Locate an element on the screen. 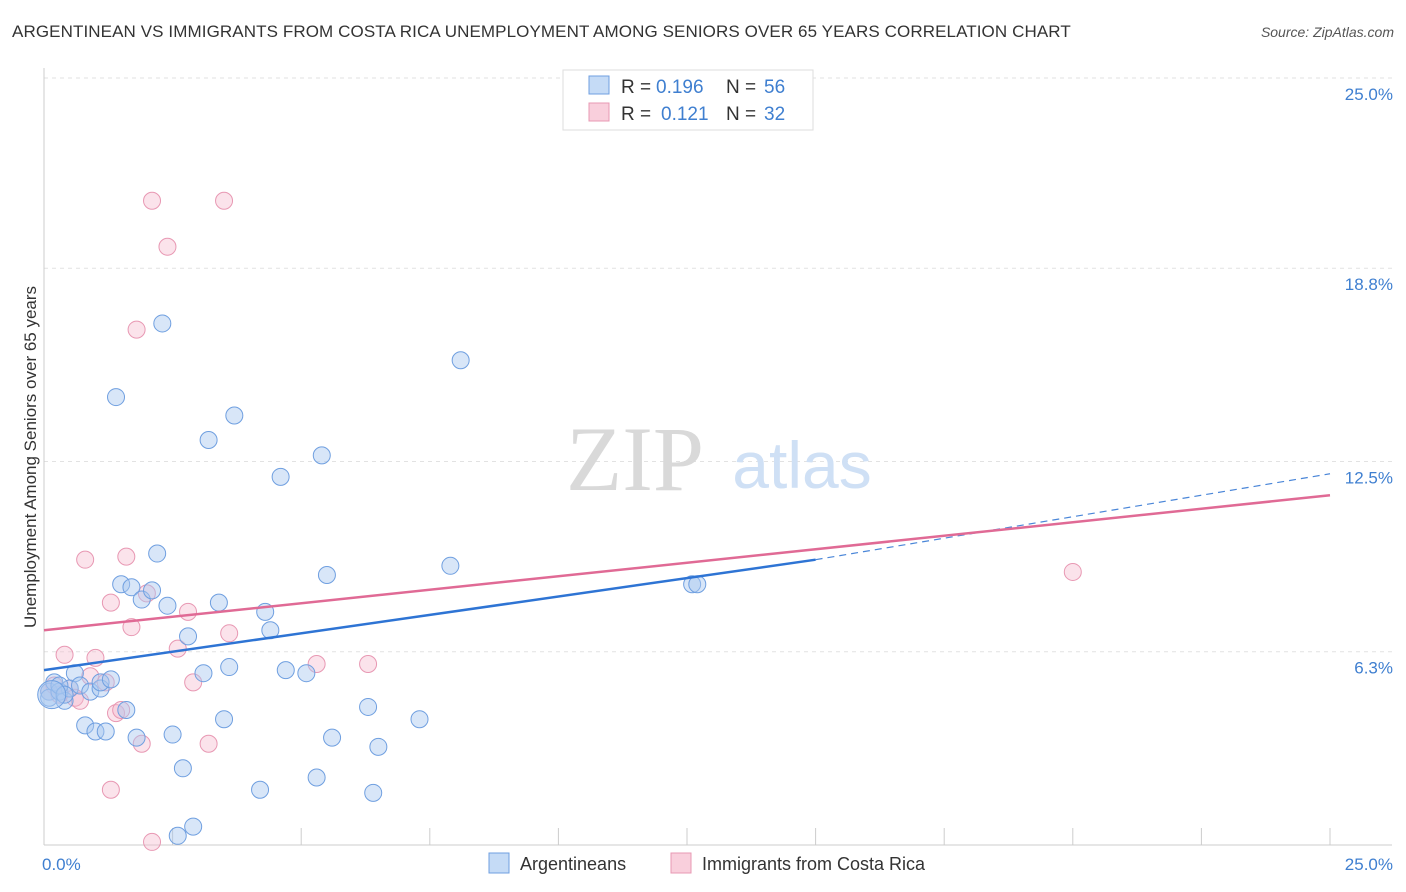 The image size is (1406, 892). y-tick-label-3: 25.0% is located at coordinates (1369, 94).